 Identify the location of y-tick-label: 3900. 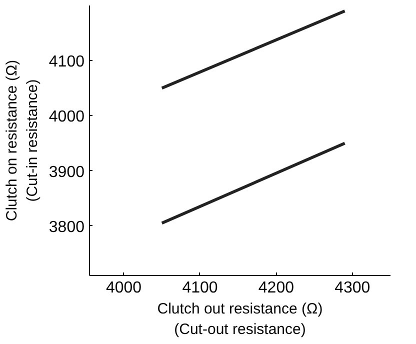
(66, 172).